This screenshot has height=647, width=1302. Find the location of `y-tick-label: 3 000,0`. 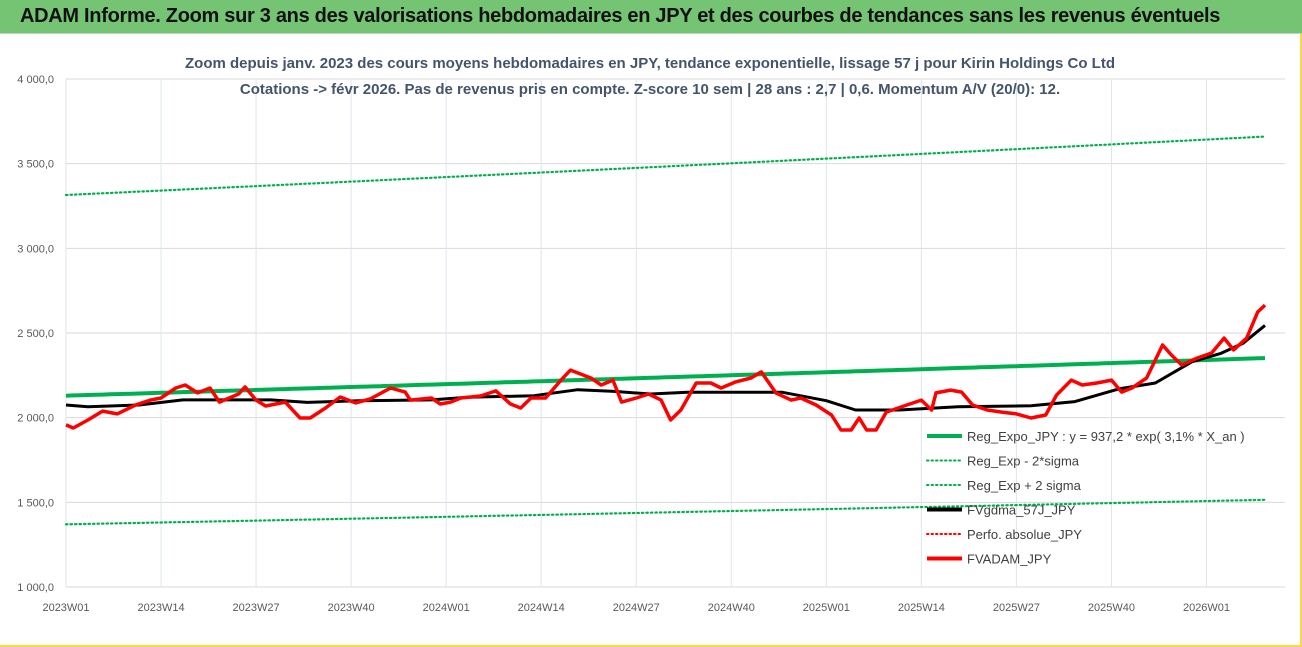

y-tick-label: 3 000,0 is located at coordinates (35, 249).